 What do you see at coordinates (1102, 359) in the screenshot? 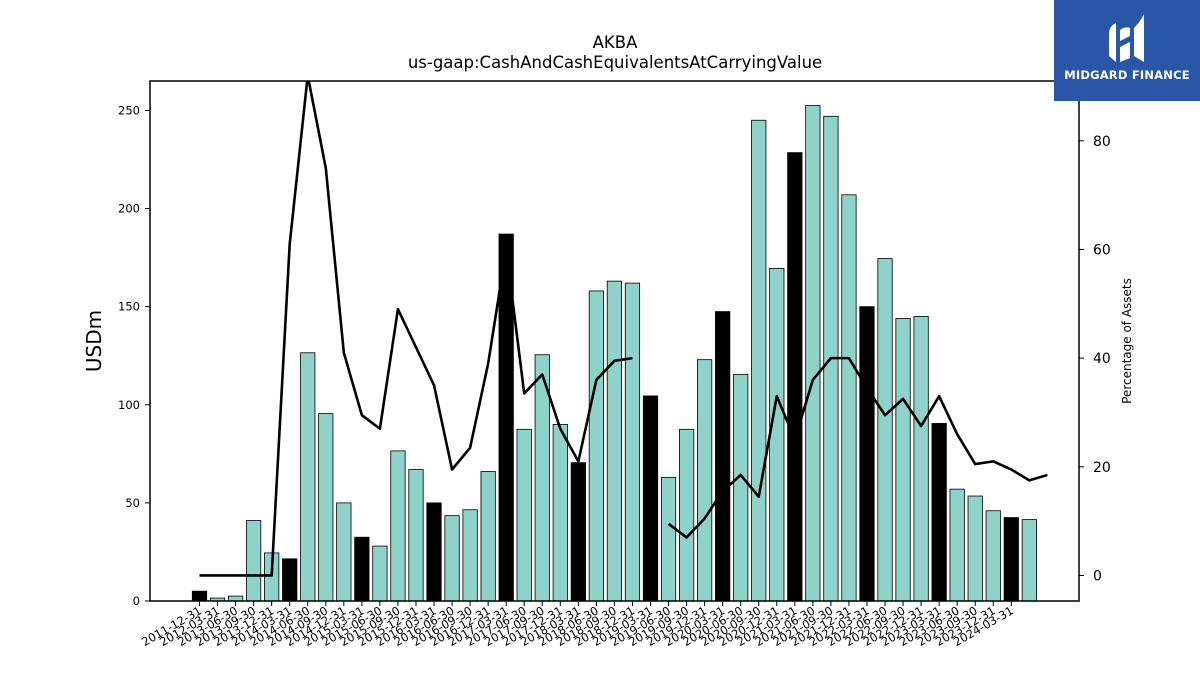
I see `y2-tick-label: 40` at bounding box center [1102, 359].